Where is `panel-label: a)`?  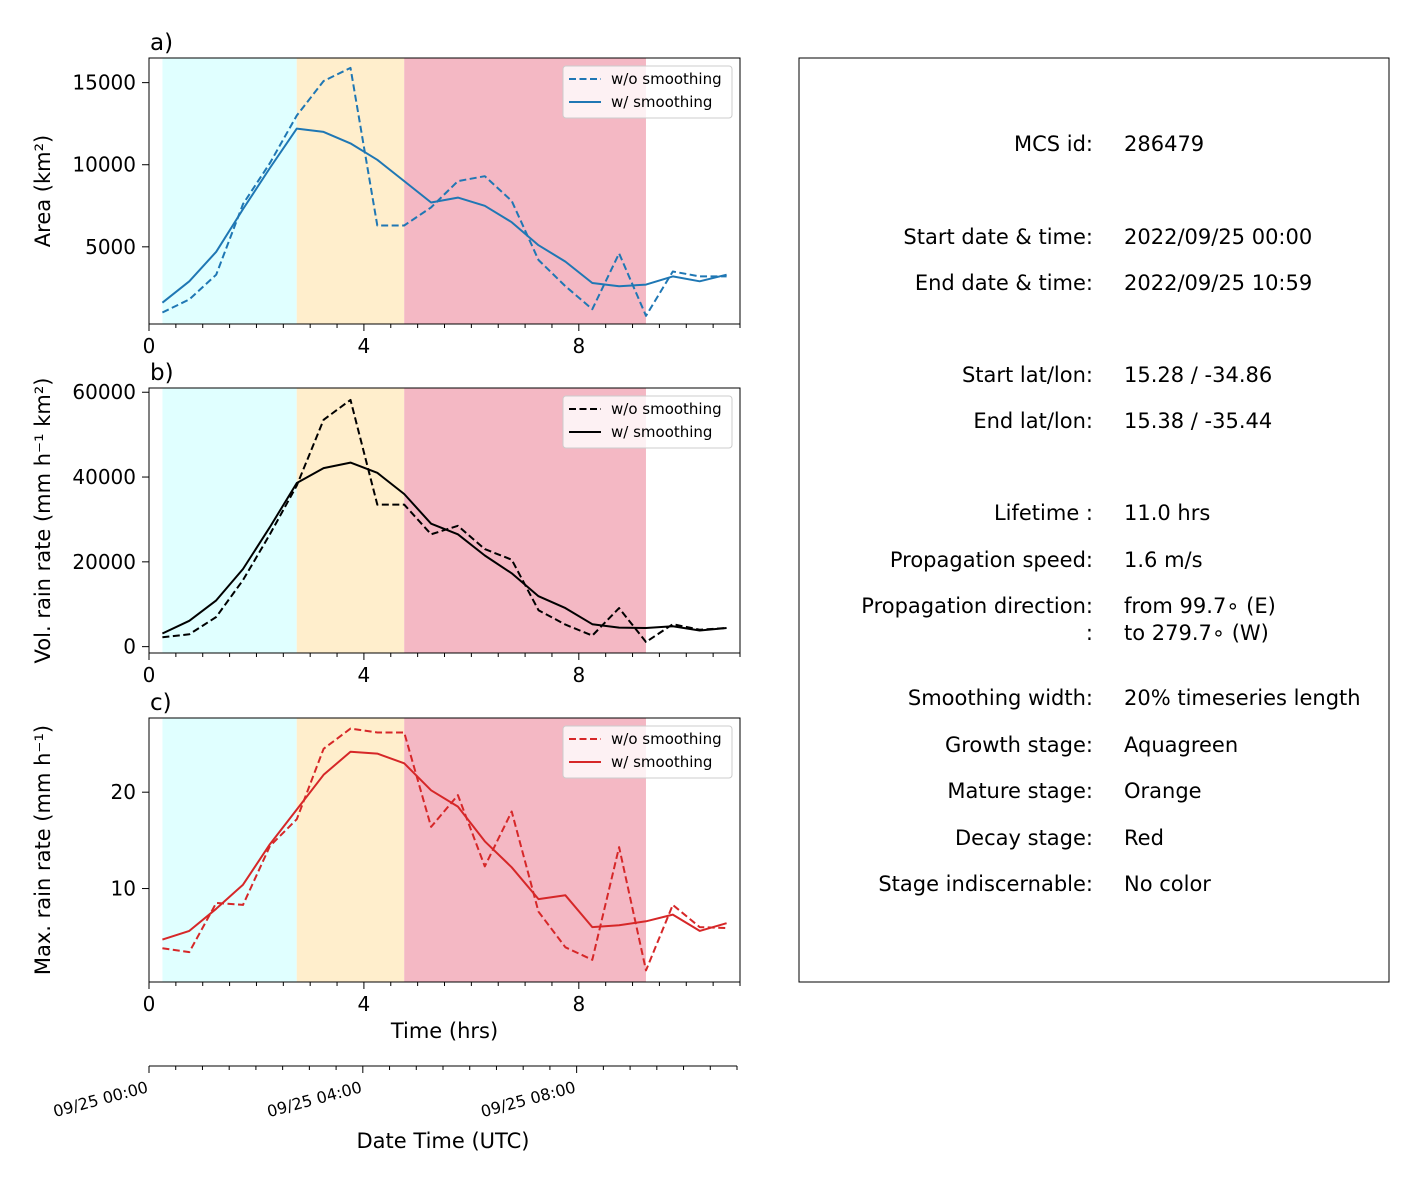 panel-label: a) is located at coordinates (161, 43).